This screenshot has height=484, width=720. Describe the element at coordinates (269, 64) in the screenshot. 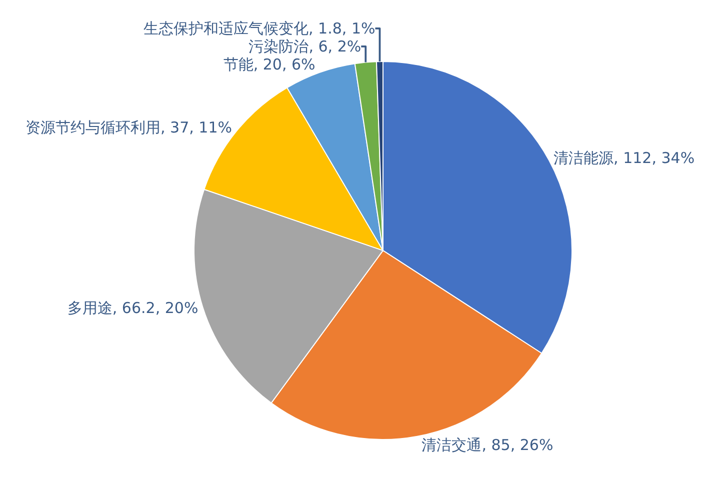

I see `slice-label: 节能, 20, 6%` at that location.